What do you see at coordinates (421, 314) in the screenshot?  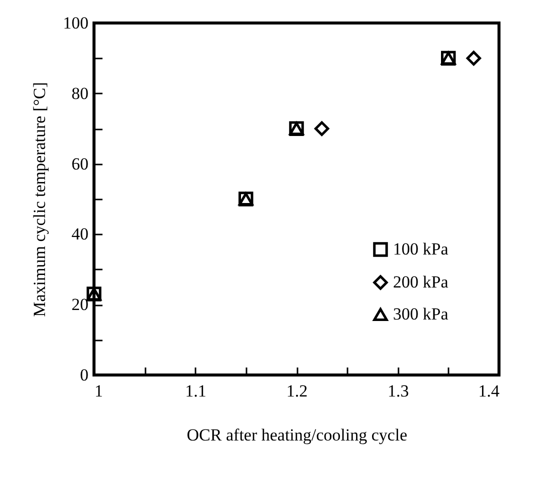 I see `legend-label: 300 kPa` at bounding box center [421, 314].